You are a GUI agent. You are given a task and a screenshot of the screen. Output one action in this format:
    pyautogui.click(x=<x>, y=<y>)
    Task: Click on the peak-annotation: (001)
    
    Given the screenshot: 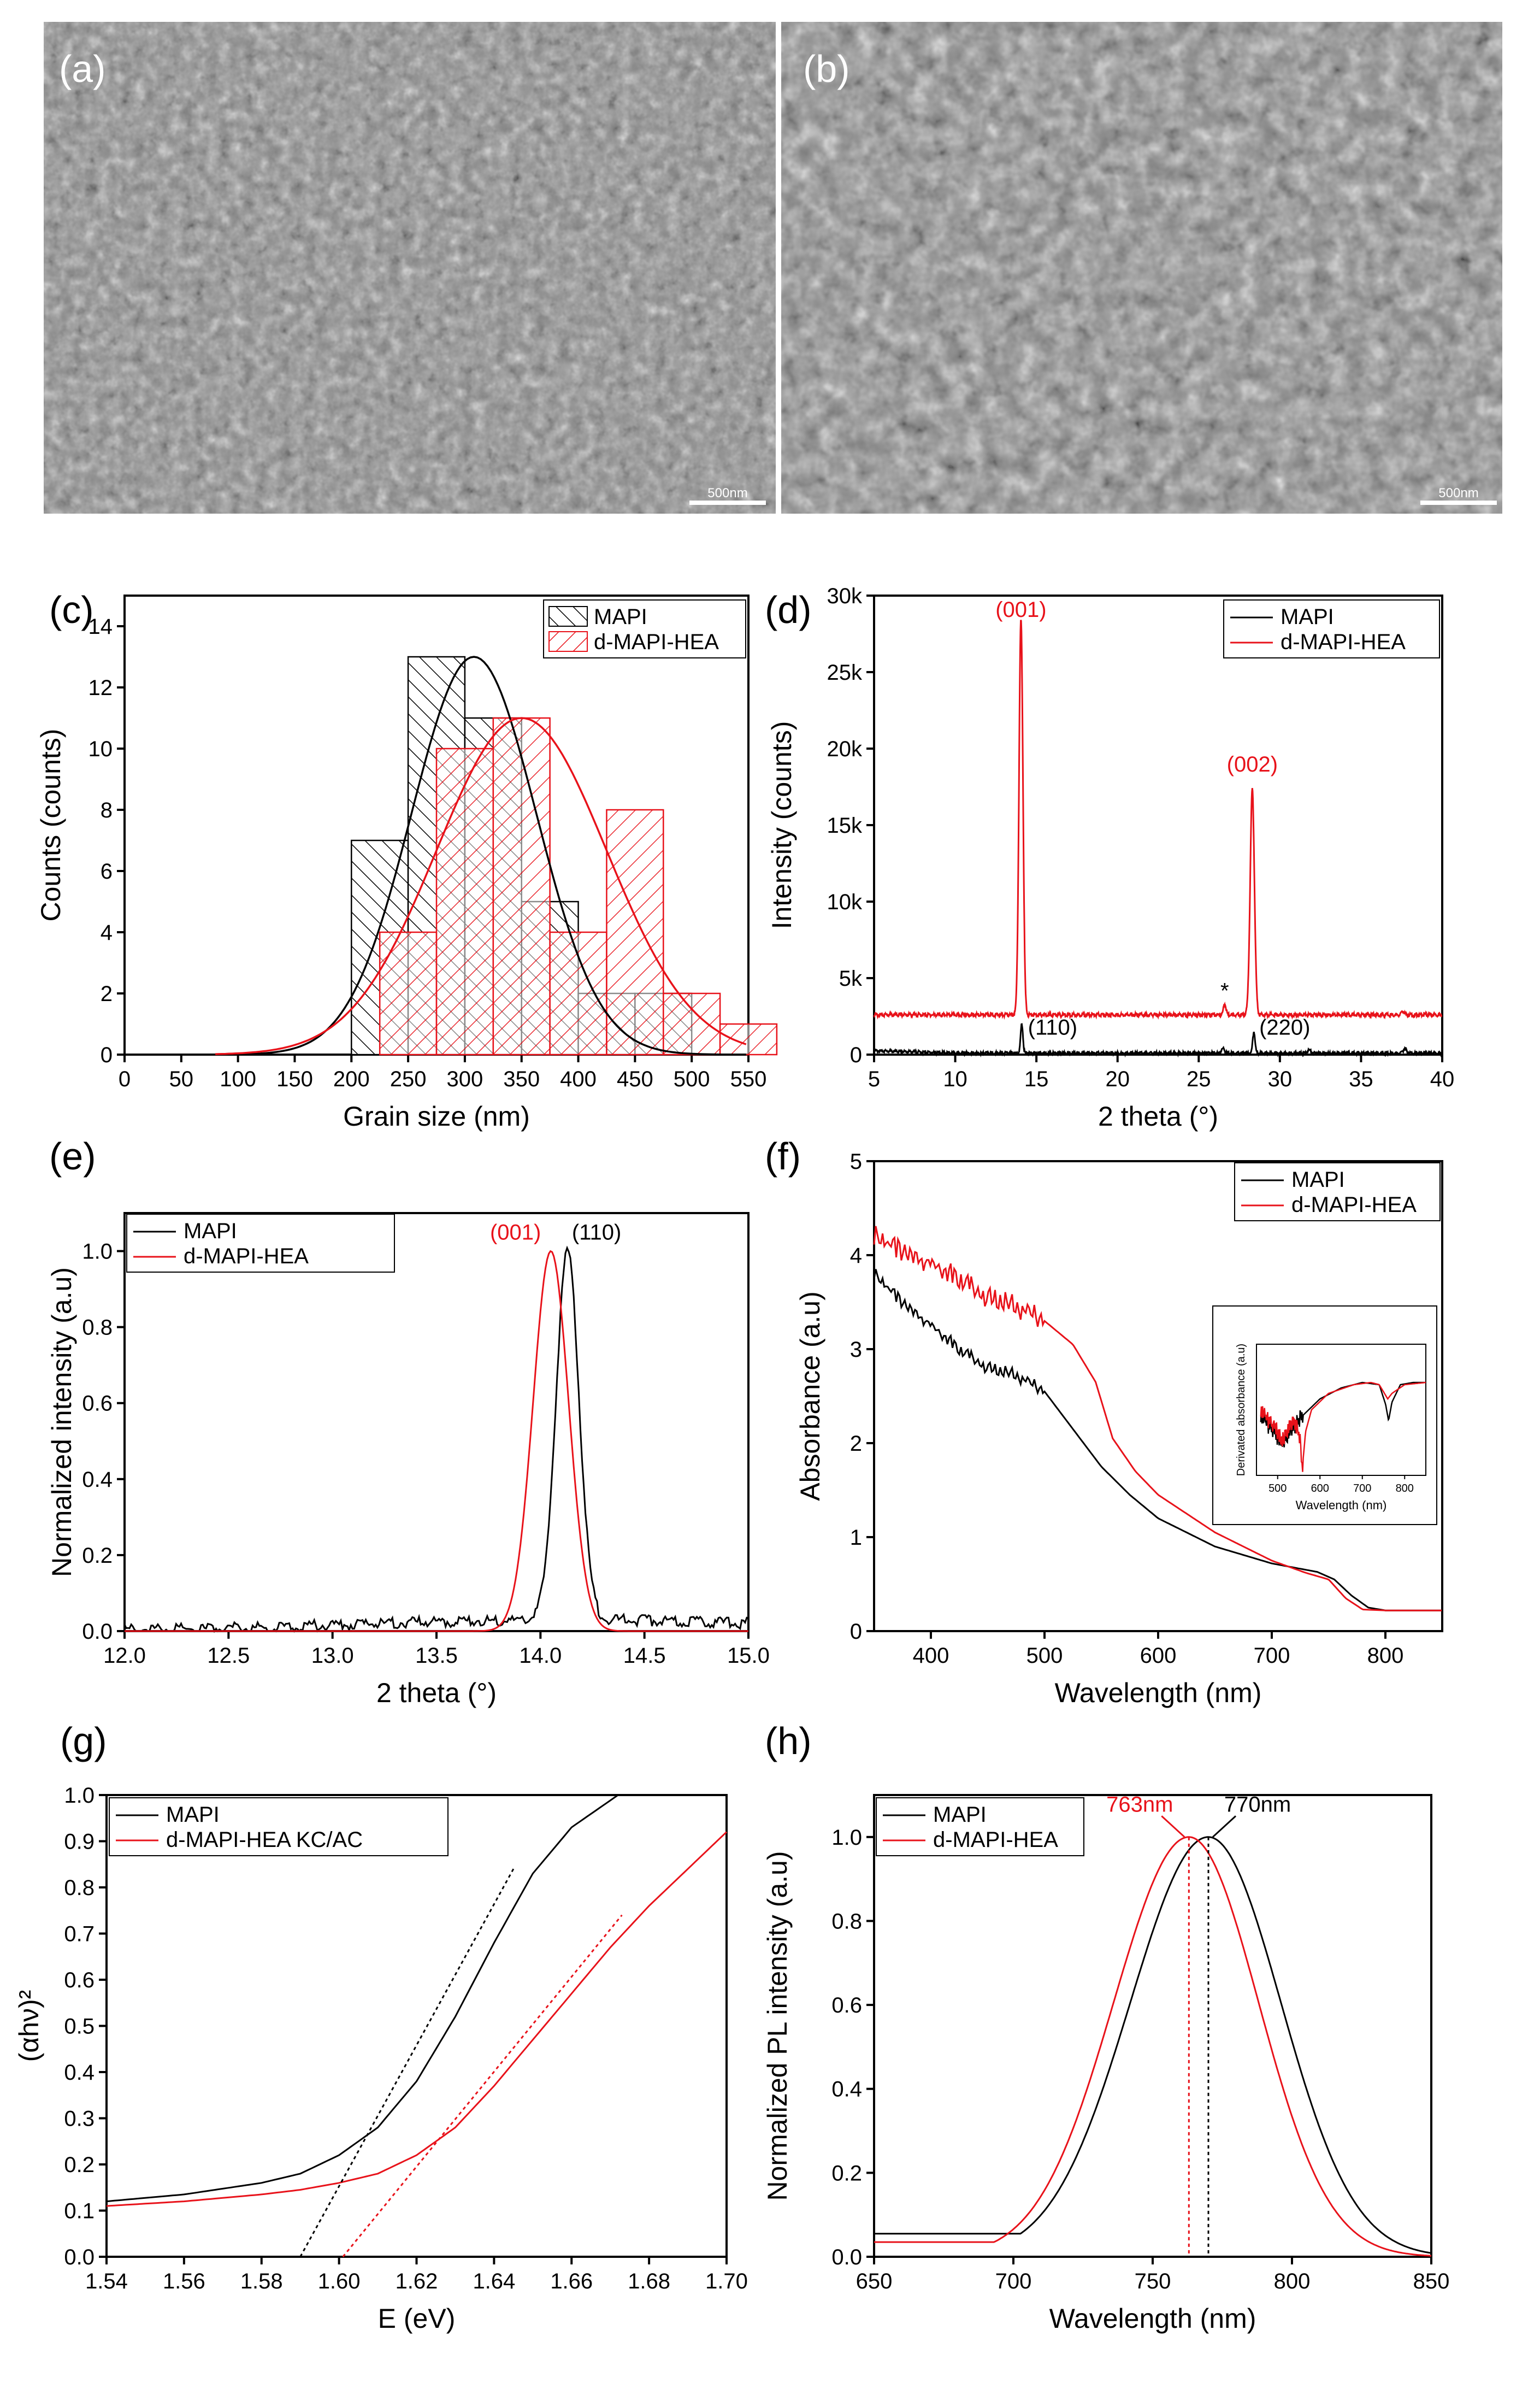 What is the action you would take?
    pyautogui.click(x=1020, y=610)
    